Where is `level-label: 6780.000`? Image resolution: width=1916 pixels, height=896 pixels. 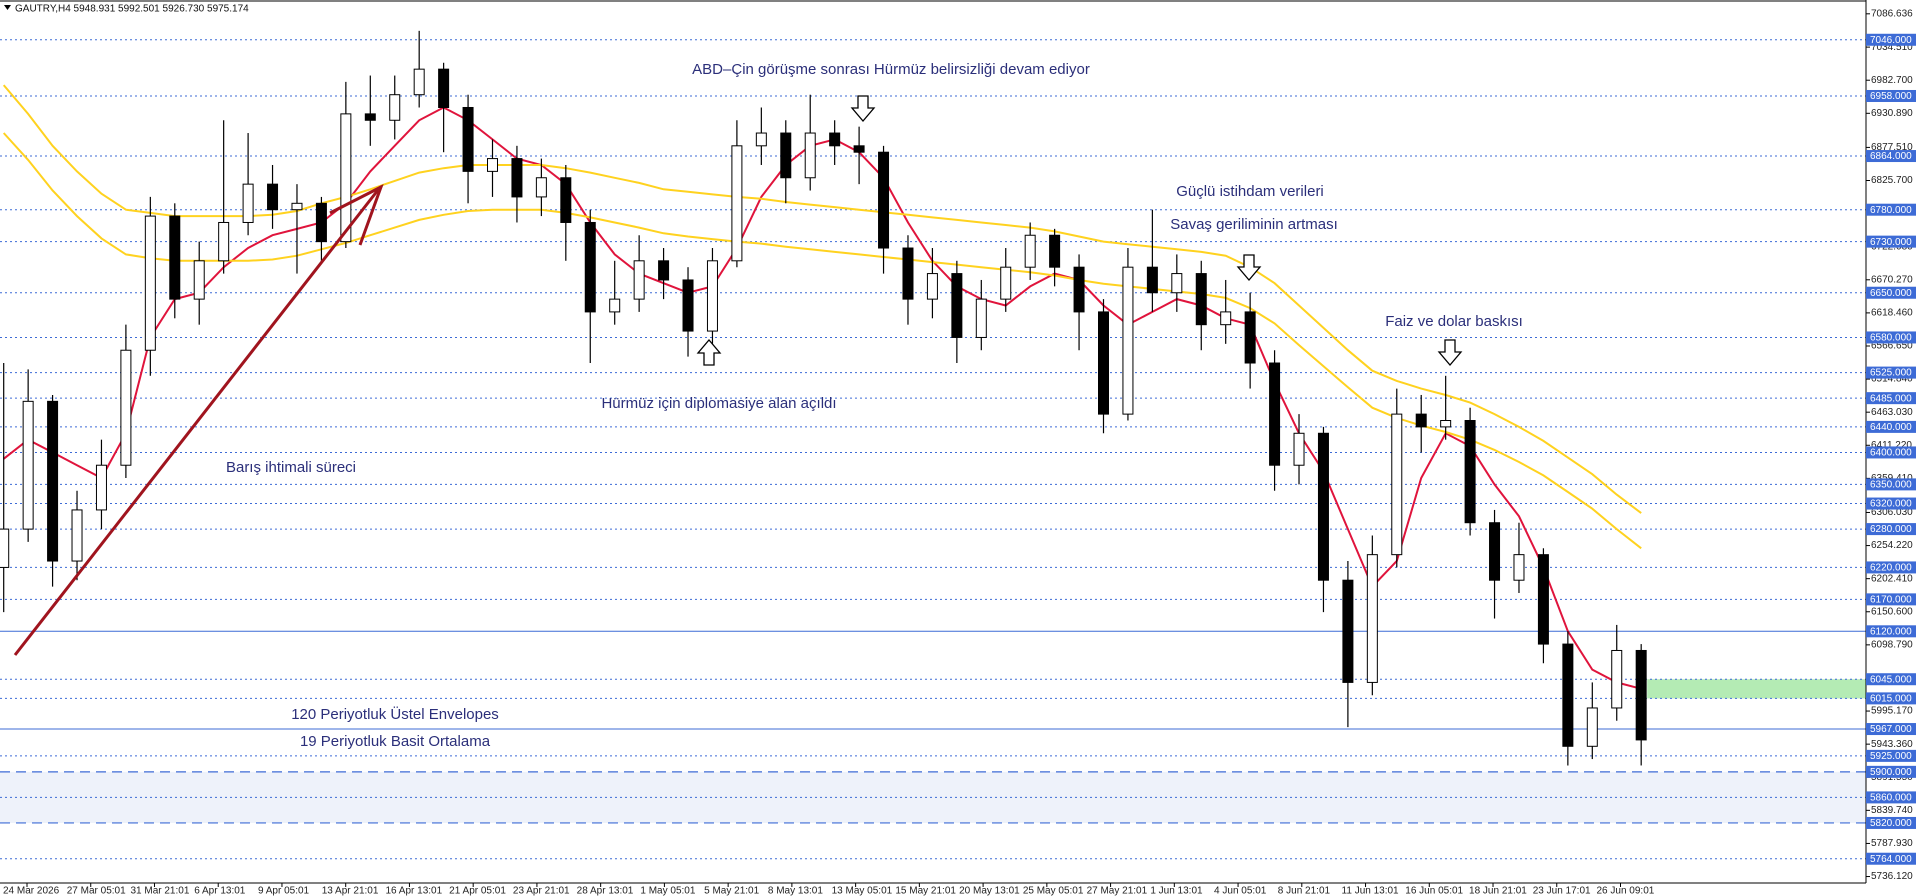 level-label: 6780.000 is located at coordinates (1891, 210).